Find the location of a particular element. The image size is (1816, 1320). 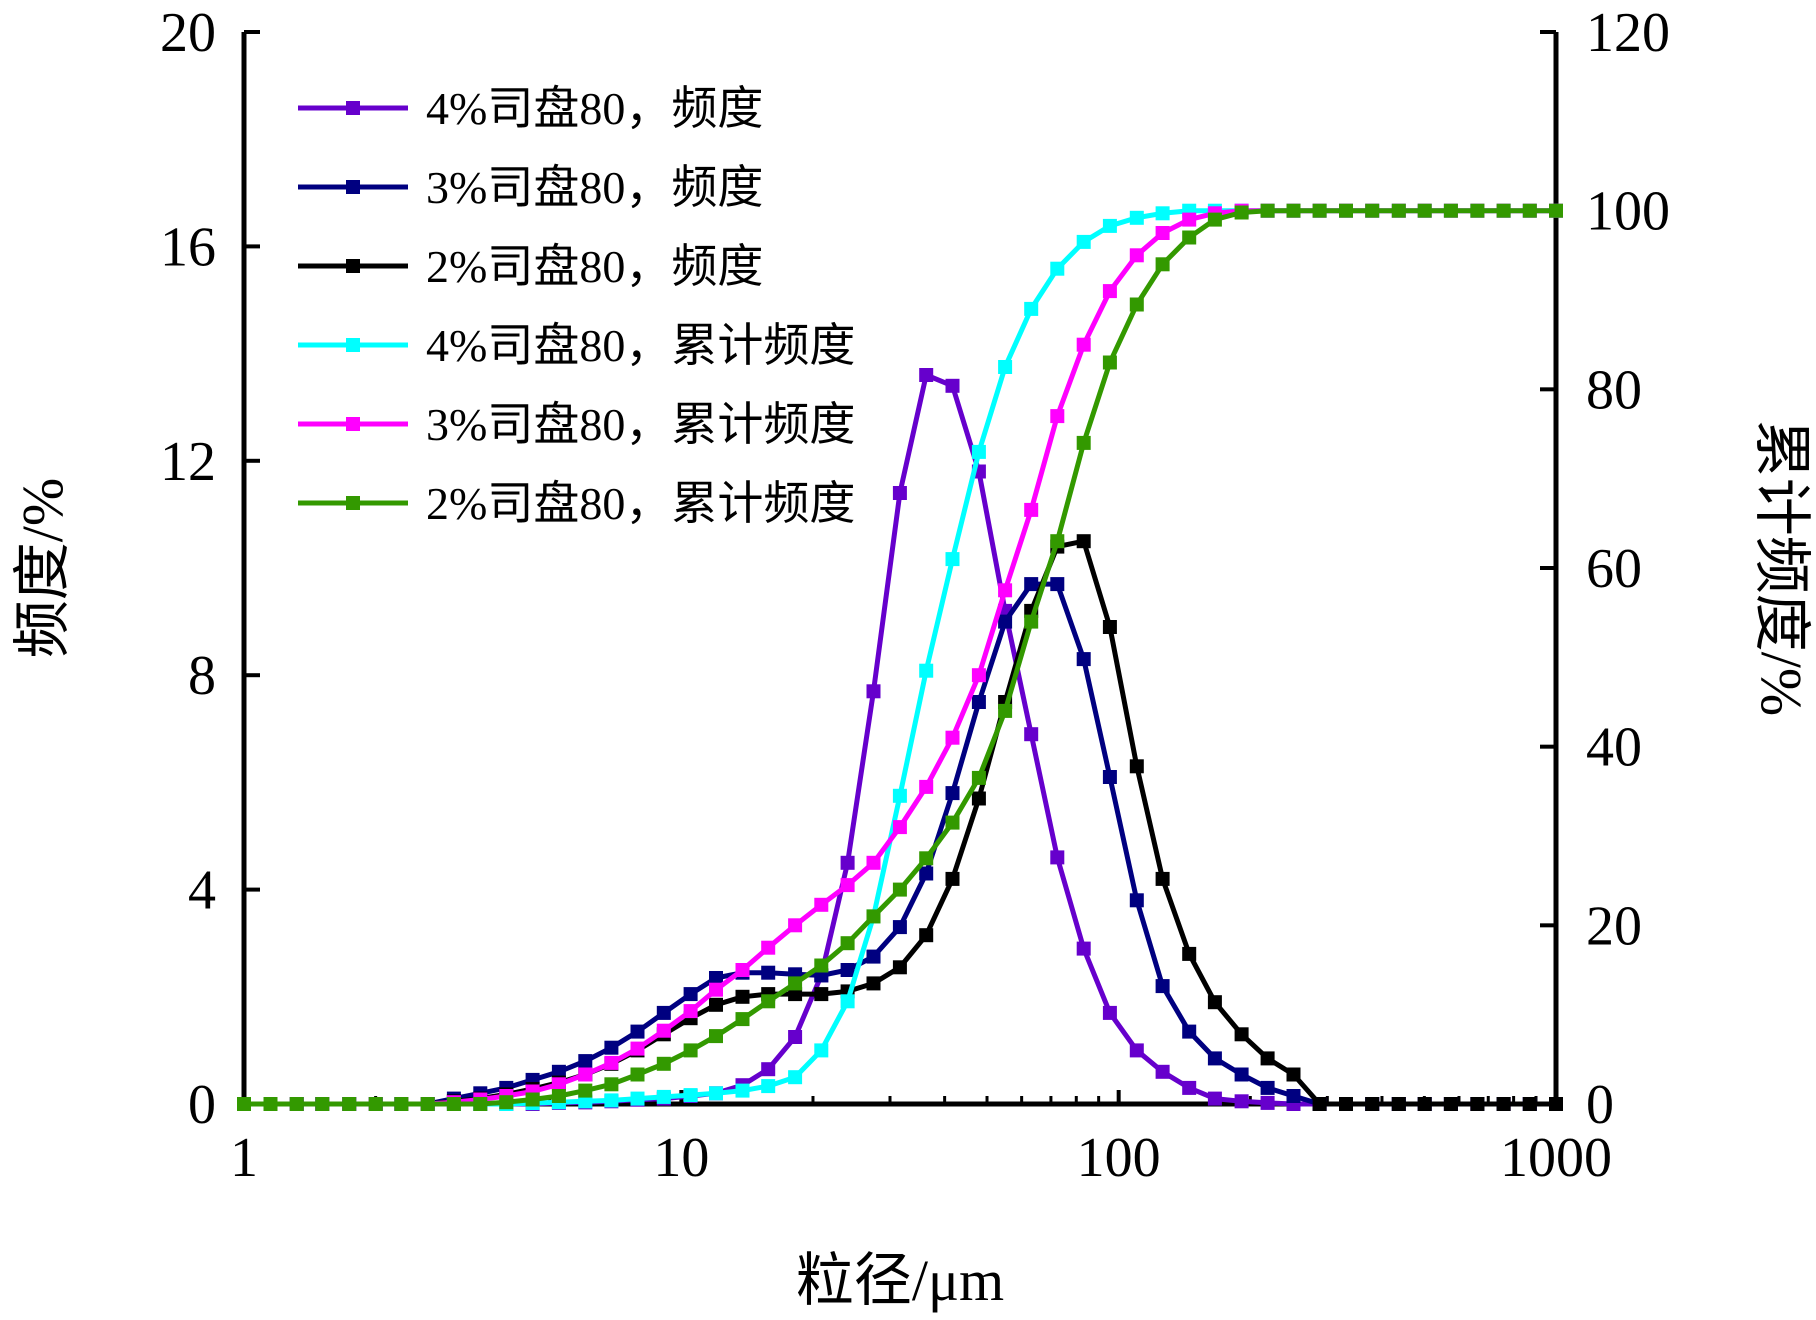

legend-label: 2%司盘80，累计频度 is located at coordinates (640, 503).